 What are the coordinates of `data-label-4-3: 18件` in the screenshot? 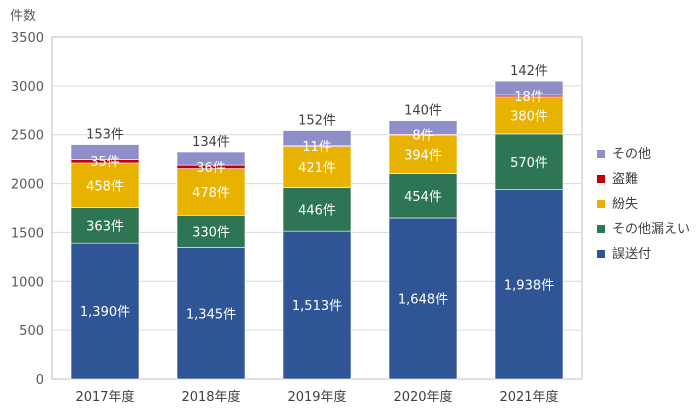 It's located at (529, 97).